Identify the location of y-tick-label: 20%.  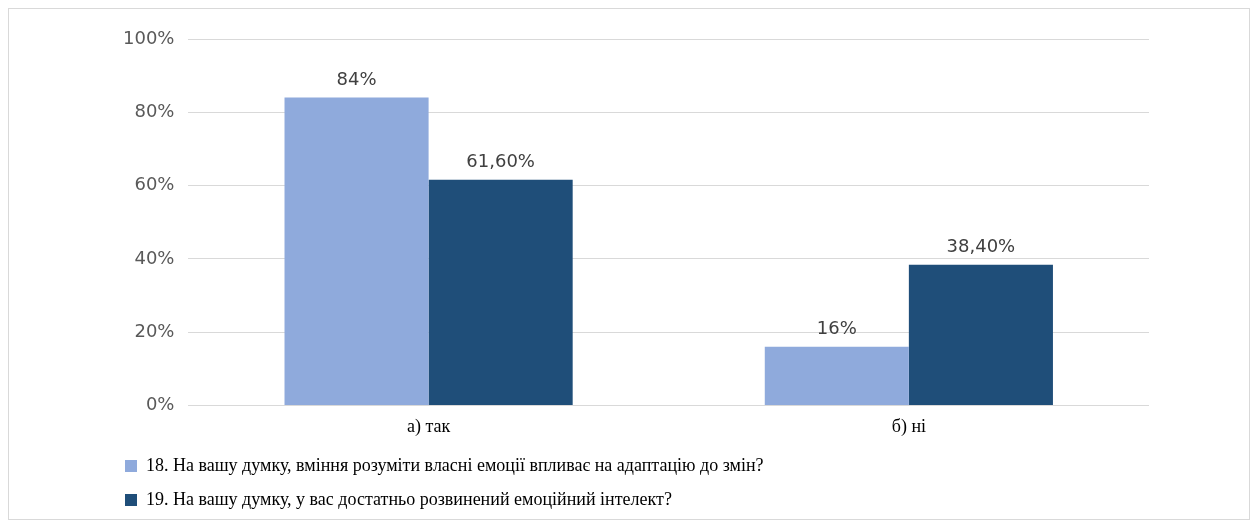
(154, 330).